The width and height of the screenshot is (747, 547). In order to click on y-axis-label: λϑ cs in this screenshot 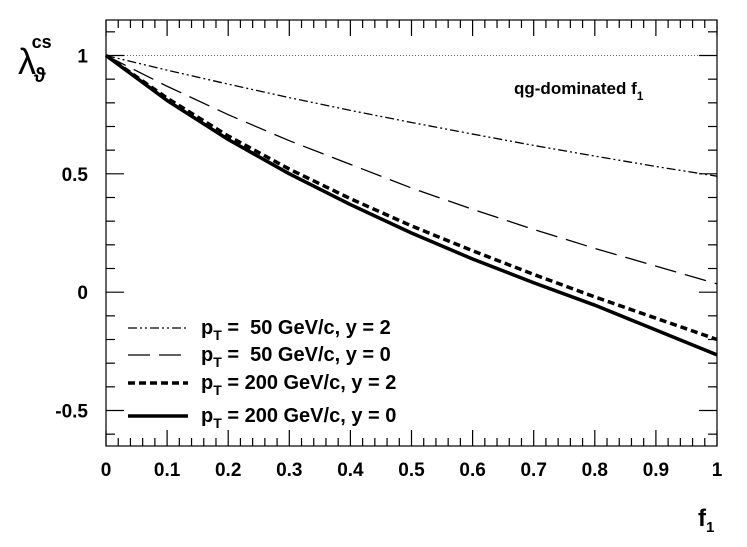, I will do `click(35, 59)`.